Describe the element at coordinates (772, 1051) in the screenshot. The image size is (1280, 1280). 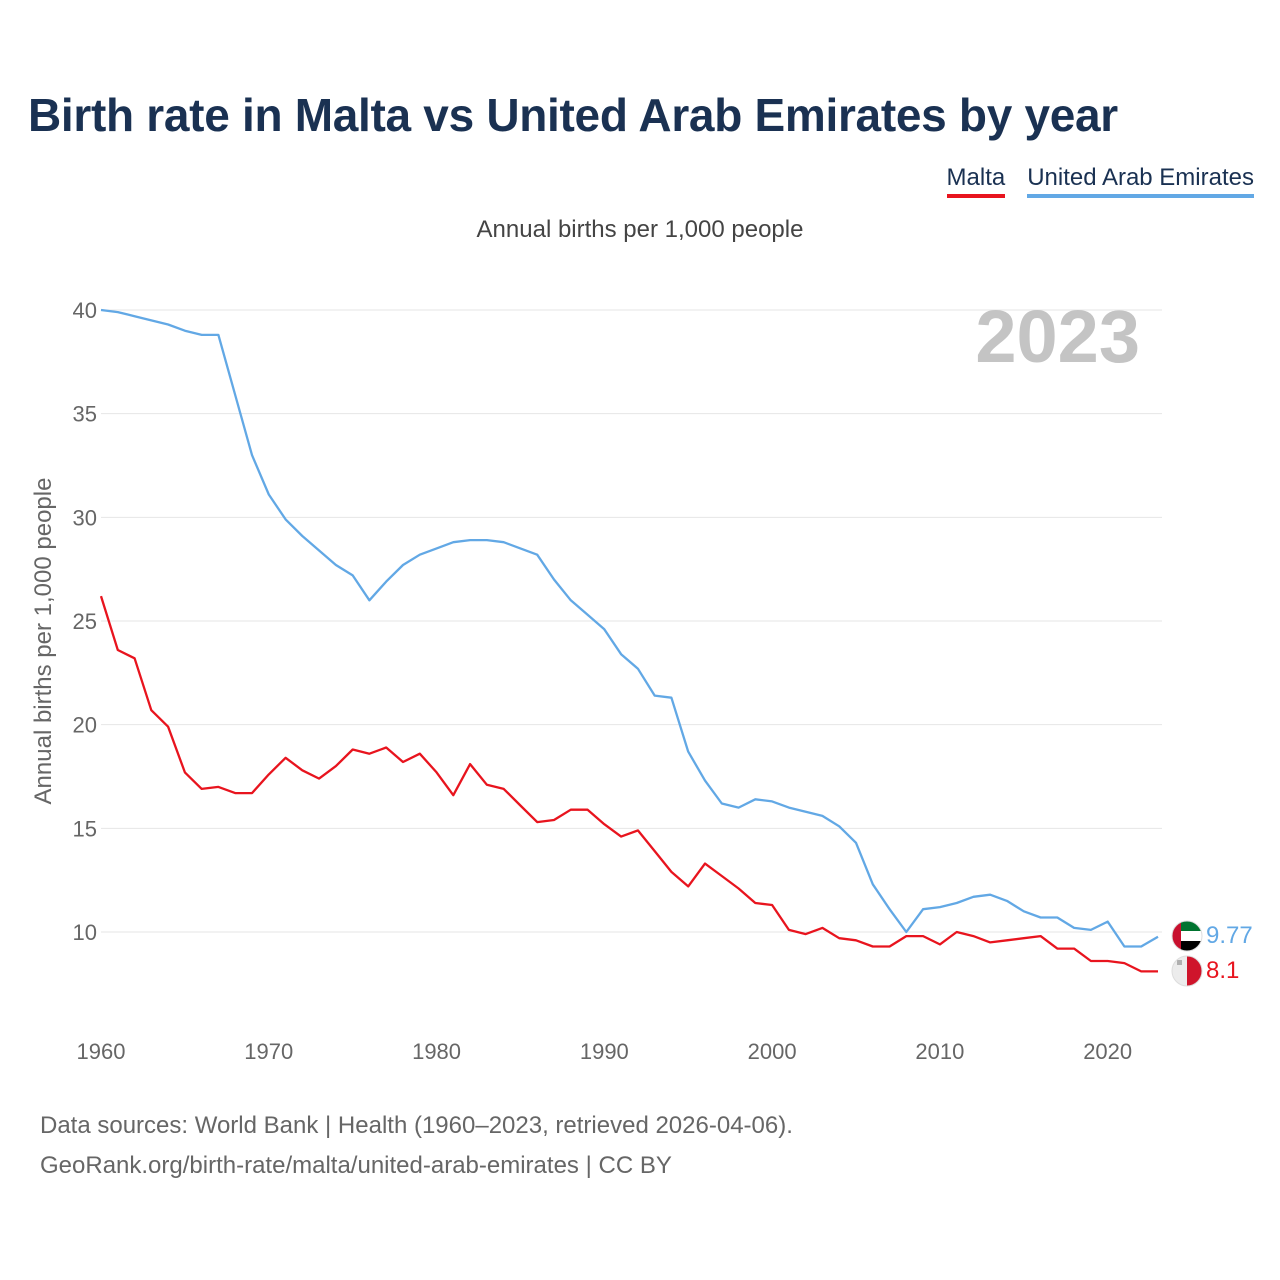
I see `x-tick-label: 2000` at that location.